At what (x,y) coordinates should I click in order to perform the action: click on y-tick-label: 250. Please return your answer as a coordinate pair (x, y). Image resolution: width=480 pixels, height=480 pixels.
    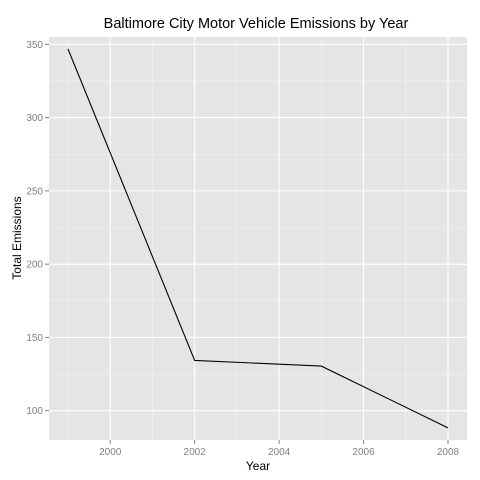
    Looking at the image, I should click on (34, 191).